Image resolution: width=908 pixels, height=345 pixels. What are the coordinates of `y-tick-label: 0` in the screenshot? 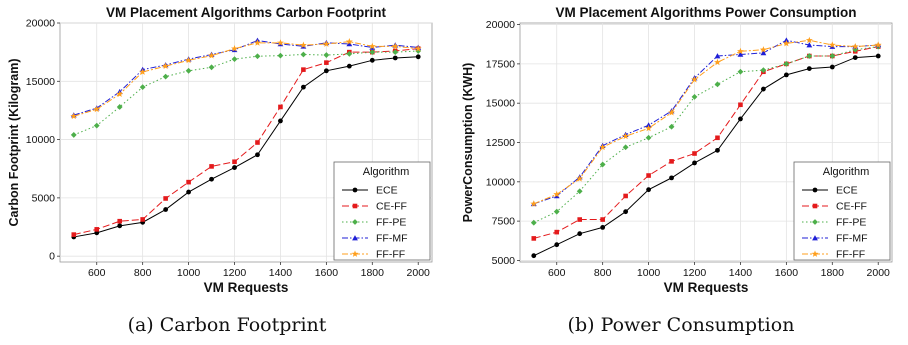 It's located at (52, 257).